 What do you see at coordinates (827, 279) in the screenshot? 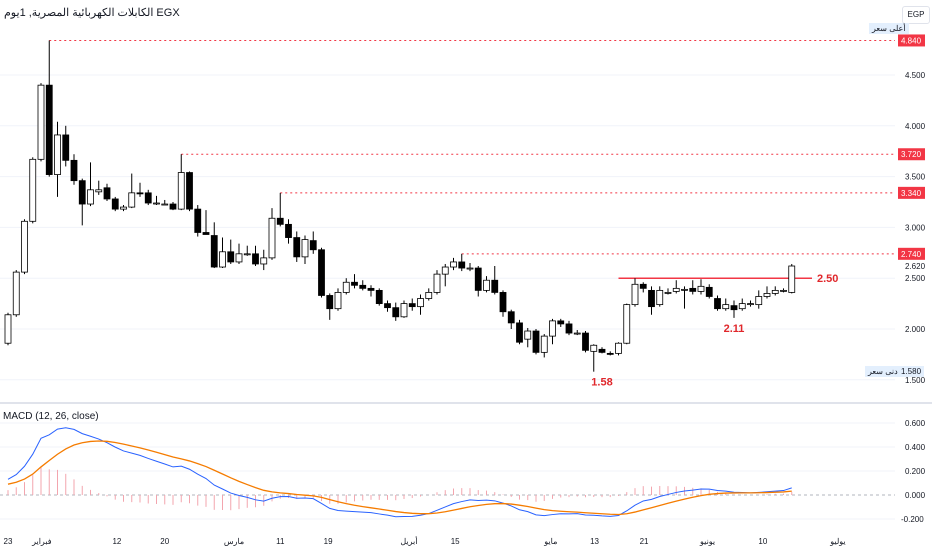
I see `resistance-label: 2.50` at bounding box center [827, 279].